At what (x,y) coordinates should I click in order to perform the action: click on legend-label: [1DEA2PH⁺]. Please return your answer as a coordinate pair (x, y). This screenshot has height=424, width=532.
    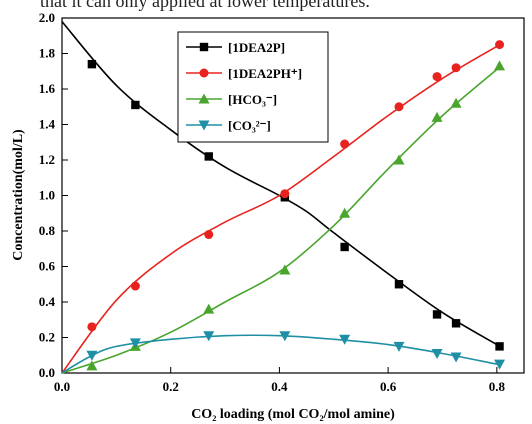
    Looking at the image, I should click on (265, 73).